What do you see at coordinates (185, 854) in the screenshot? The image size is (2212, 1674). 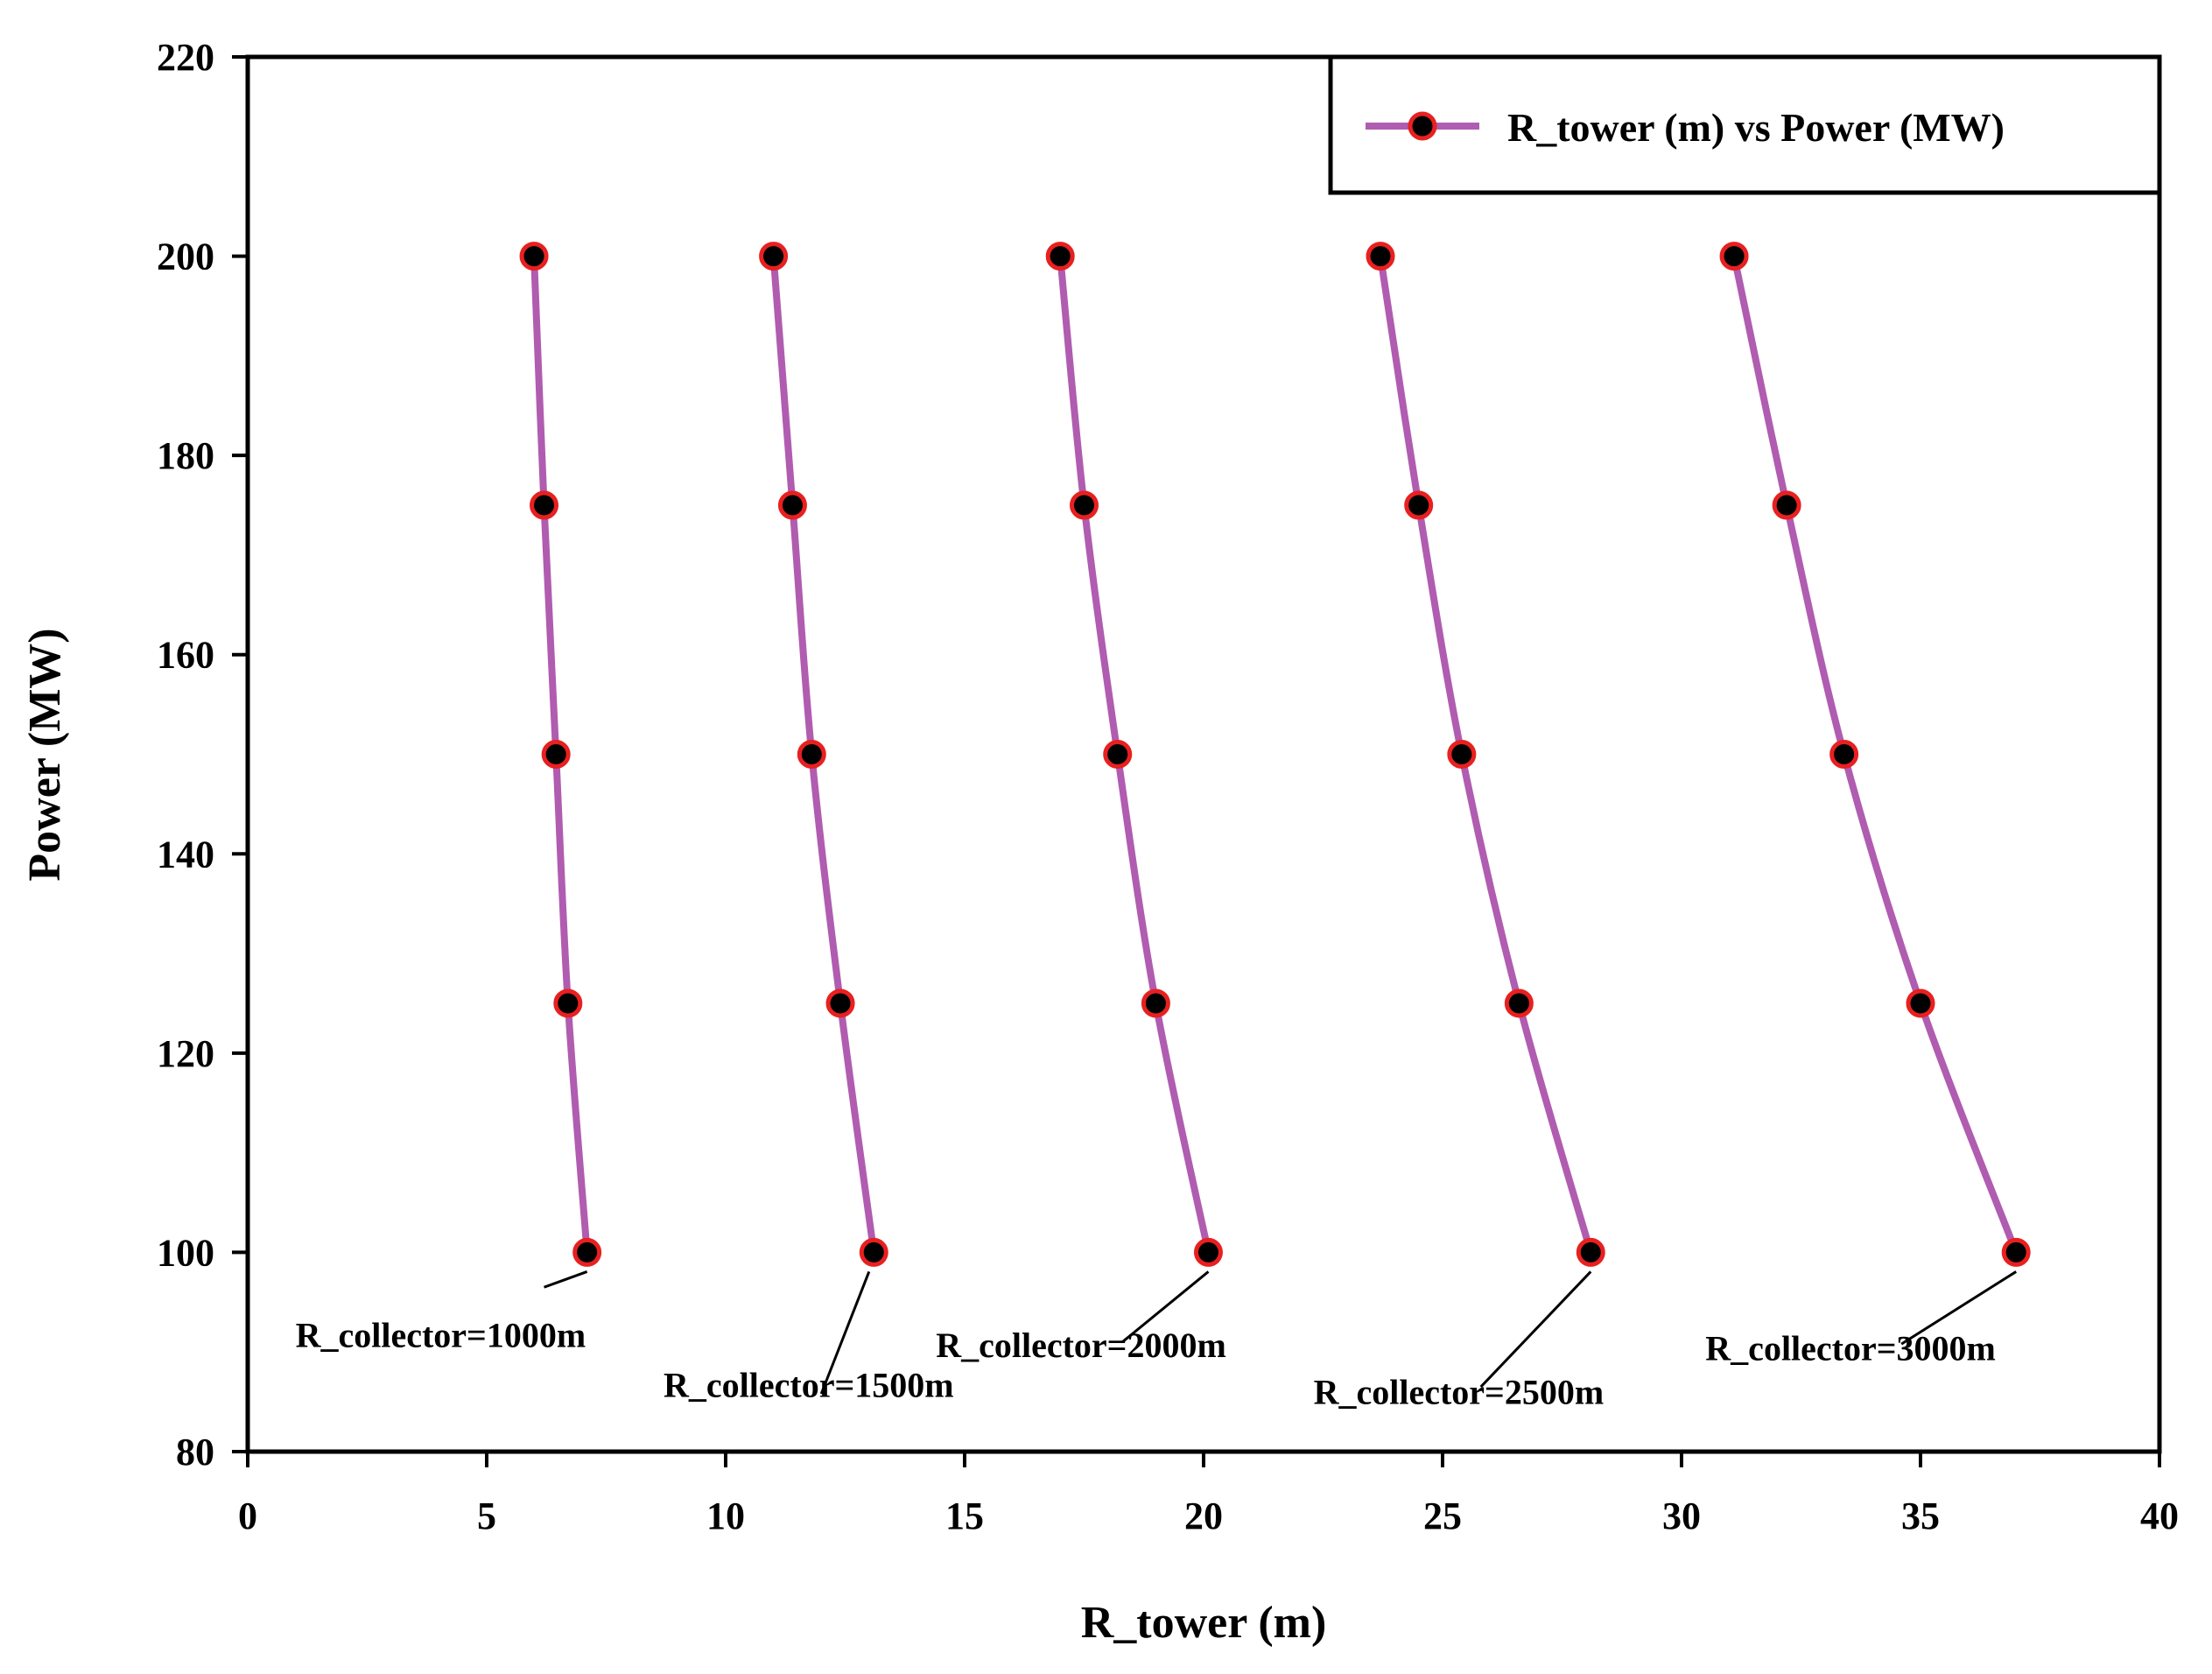 I see `y-tick-label: 140` at bounding box center [185, 854].